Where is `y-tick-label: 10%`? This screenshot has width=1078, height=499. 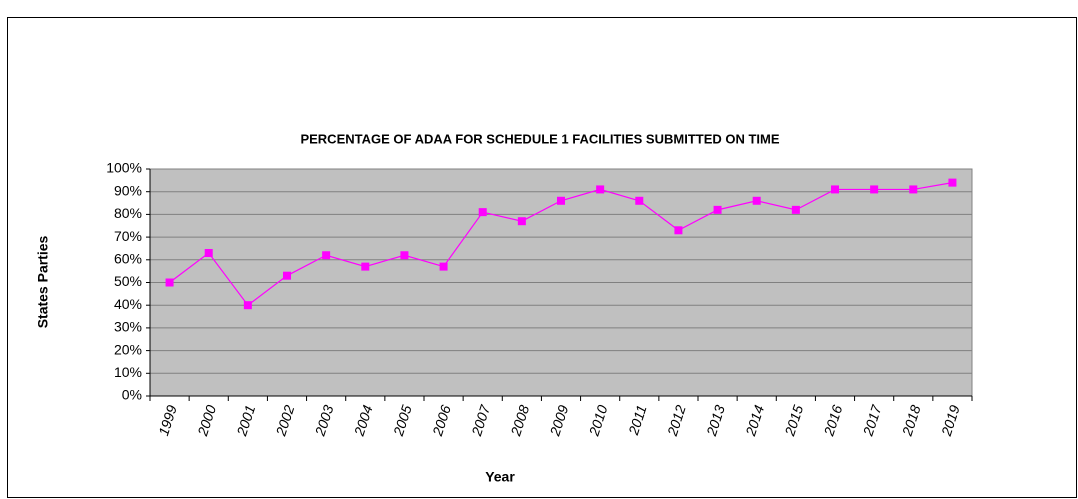 y-tick-label: 10% is located at coordinates (128, 372).